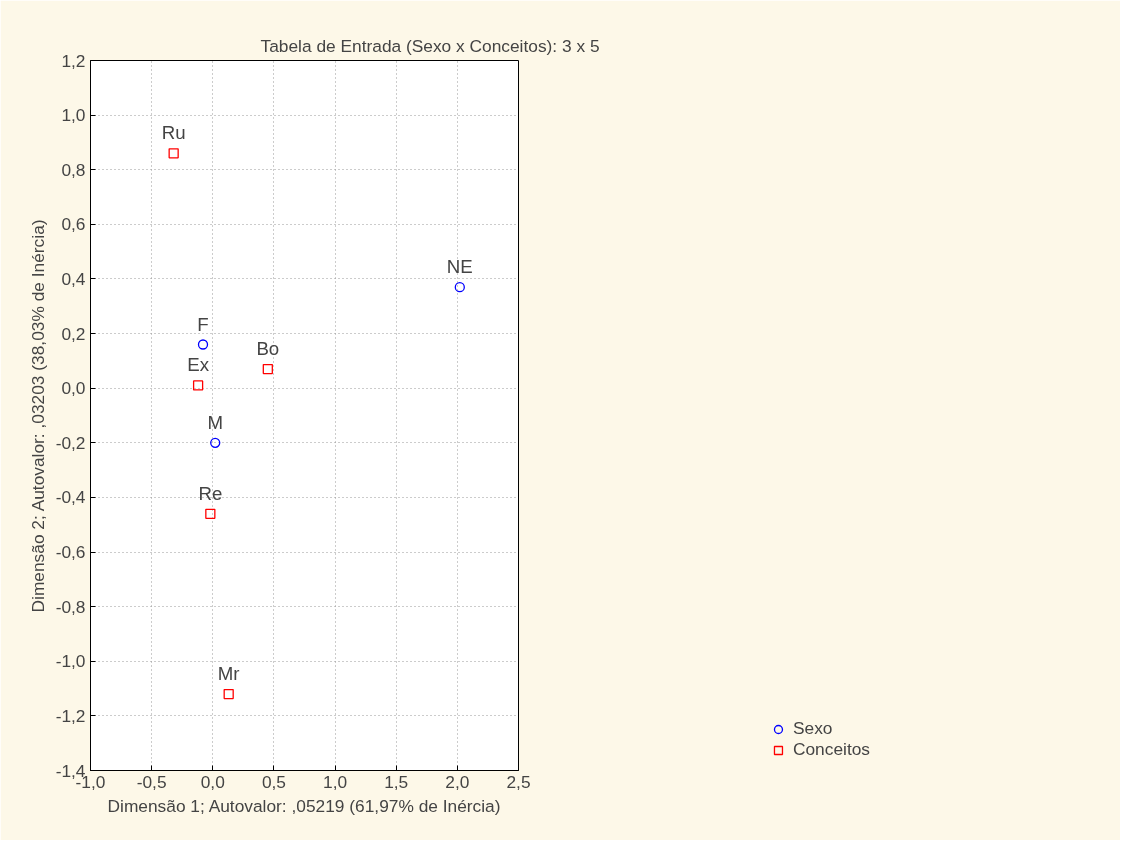 The width and height of the screenshot is (1130, 850). Describe the element at coordinates (335, 781) in the screenshot. I see `x-tick-label: 1,0` at that location.